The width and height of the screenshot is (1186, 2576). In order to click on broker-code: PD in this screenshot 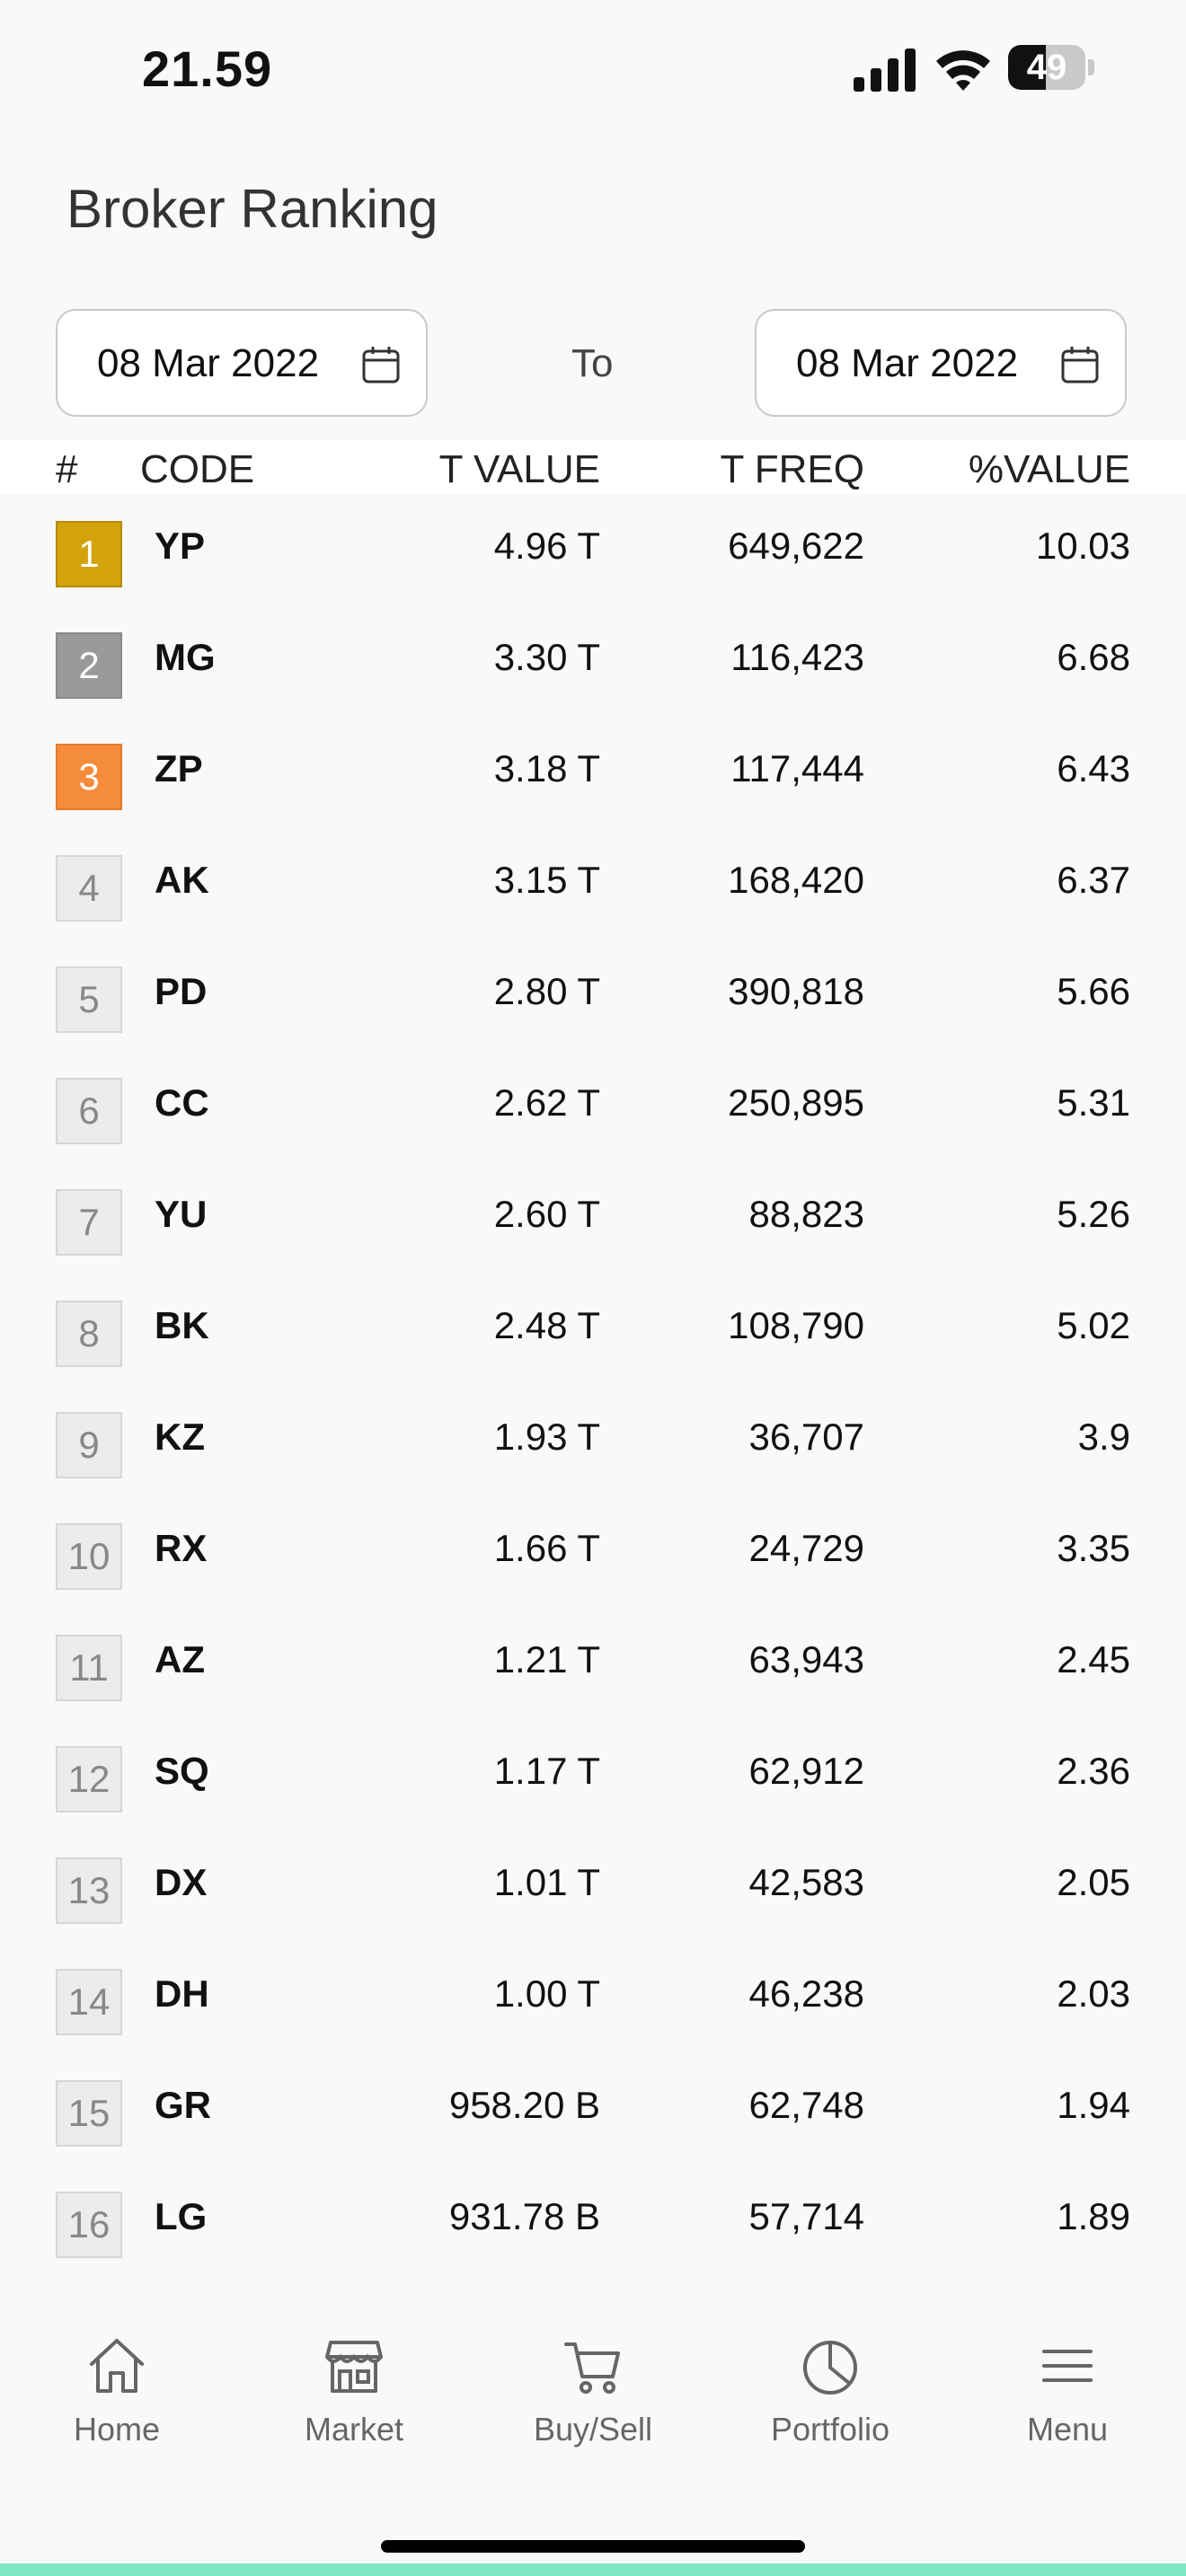, I will do `click(181, 991)`.